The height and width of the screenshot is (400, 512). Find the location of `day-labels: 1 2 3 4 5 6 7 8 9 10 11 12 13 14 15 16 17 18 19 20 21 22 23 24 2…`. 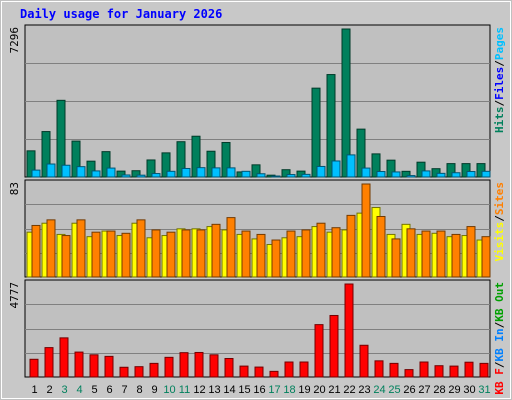

day-labels: 1 2 3 4 5 6 7 8 9 10 11 12 13 14 15 16 17 18 19 20 21 22 23 24 2… is located at coordinates (260, 390).